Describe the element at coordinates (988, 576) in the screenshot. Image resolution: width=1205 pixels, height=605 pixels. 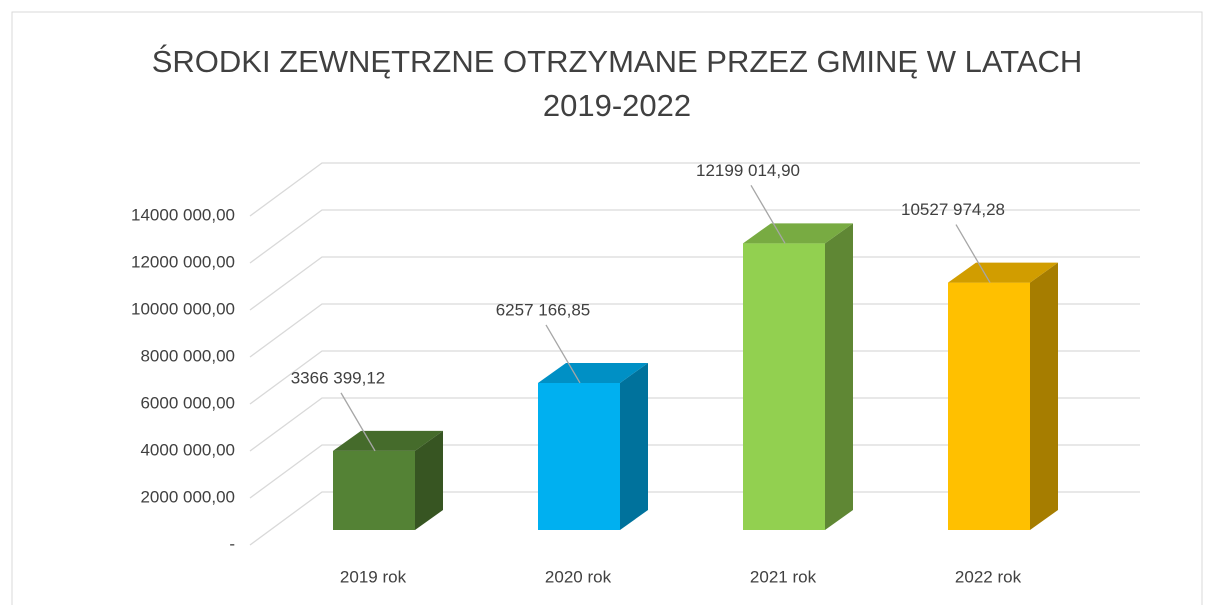
I see `x-tick-label: 2022 rok` at that location.